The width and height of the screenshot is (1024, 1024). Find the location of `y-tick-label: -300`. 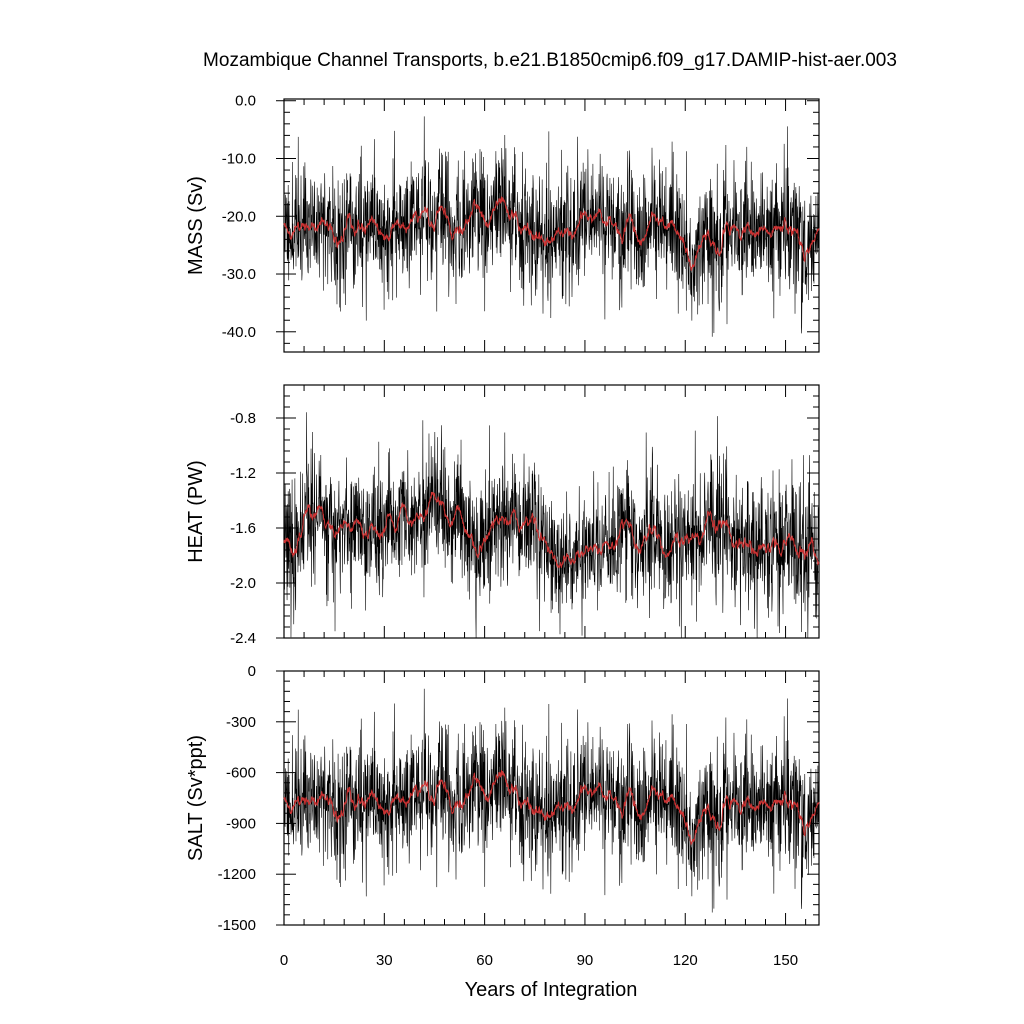

y-tick-label: -300 is located at coordinates (241, 722).